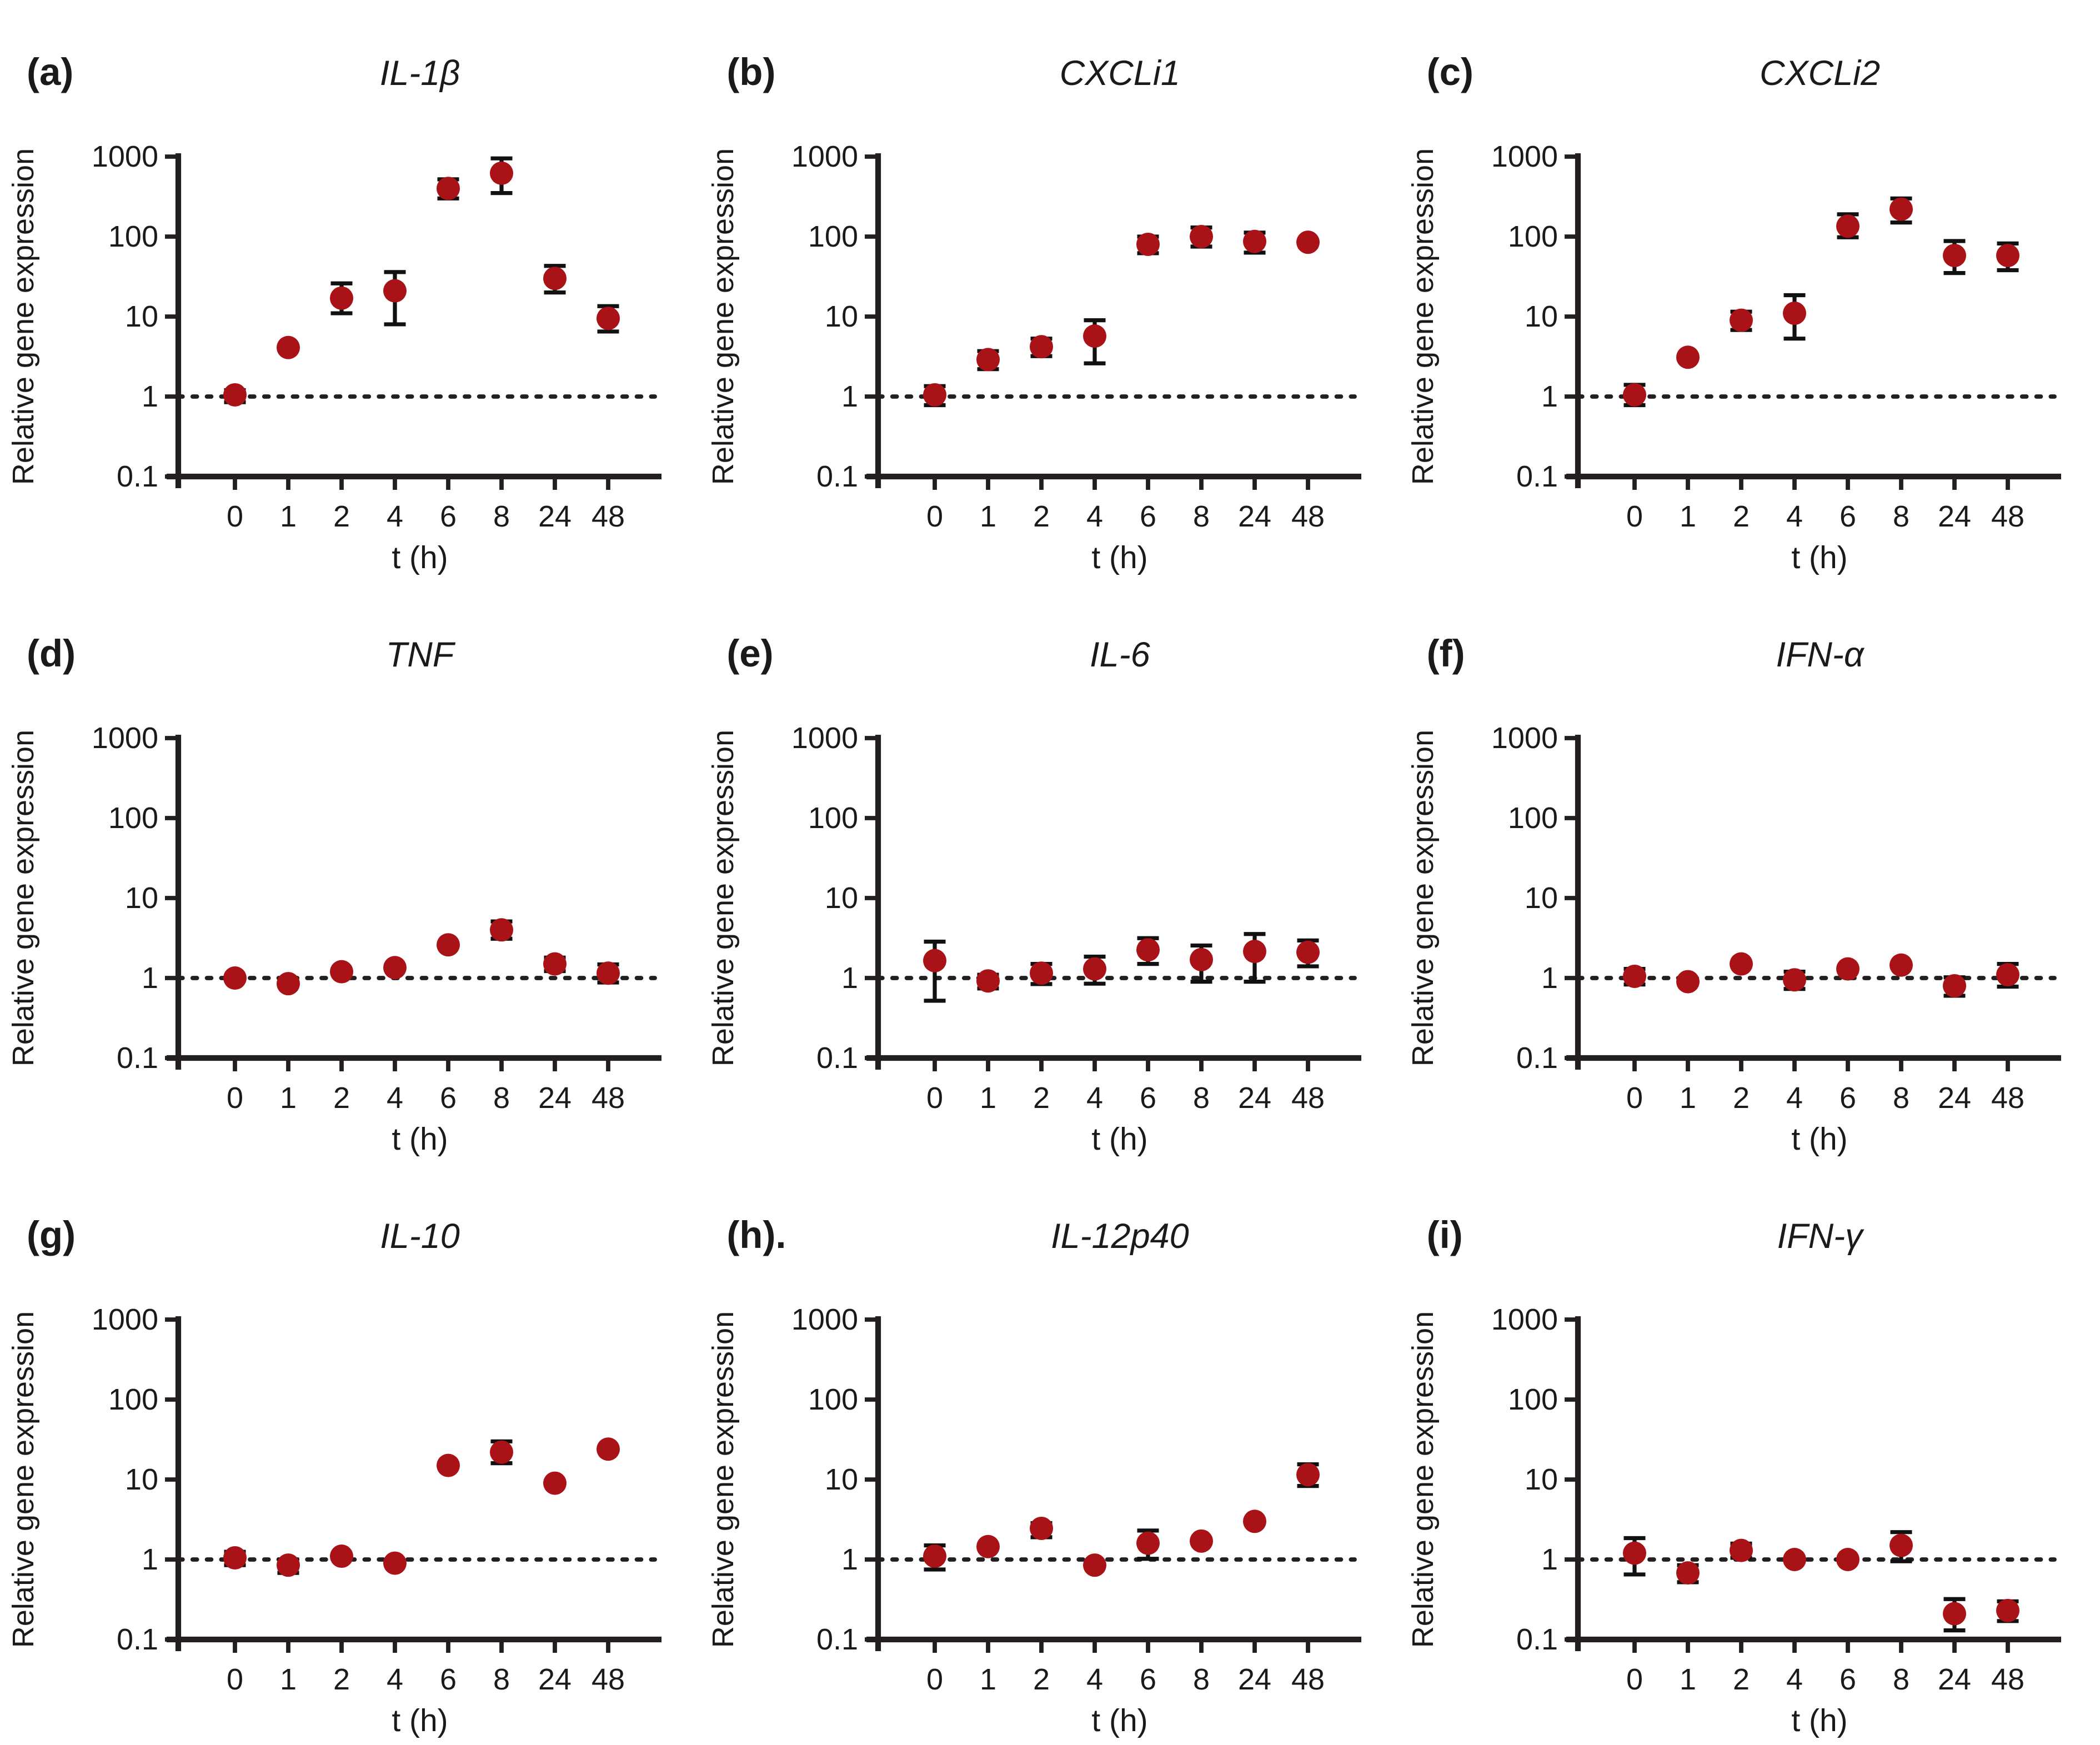  I want to click on panel-letter: (b), so click(751, 72).